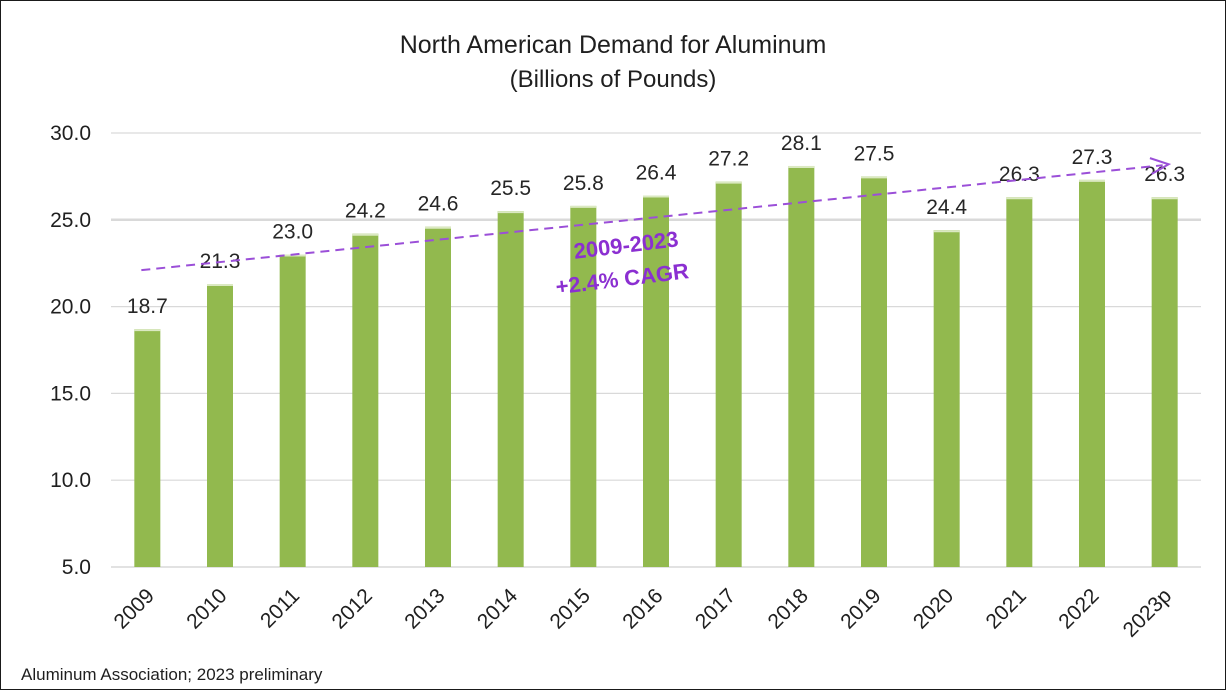 The height and width of the screenshot is (690, 1226). Describe the element at coordinates (70, 307) in the screenshot. I see `y-tick-label: 20.0` at that location.